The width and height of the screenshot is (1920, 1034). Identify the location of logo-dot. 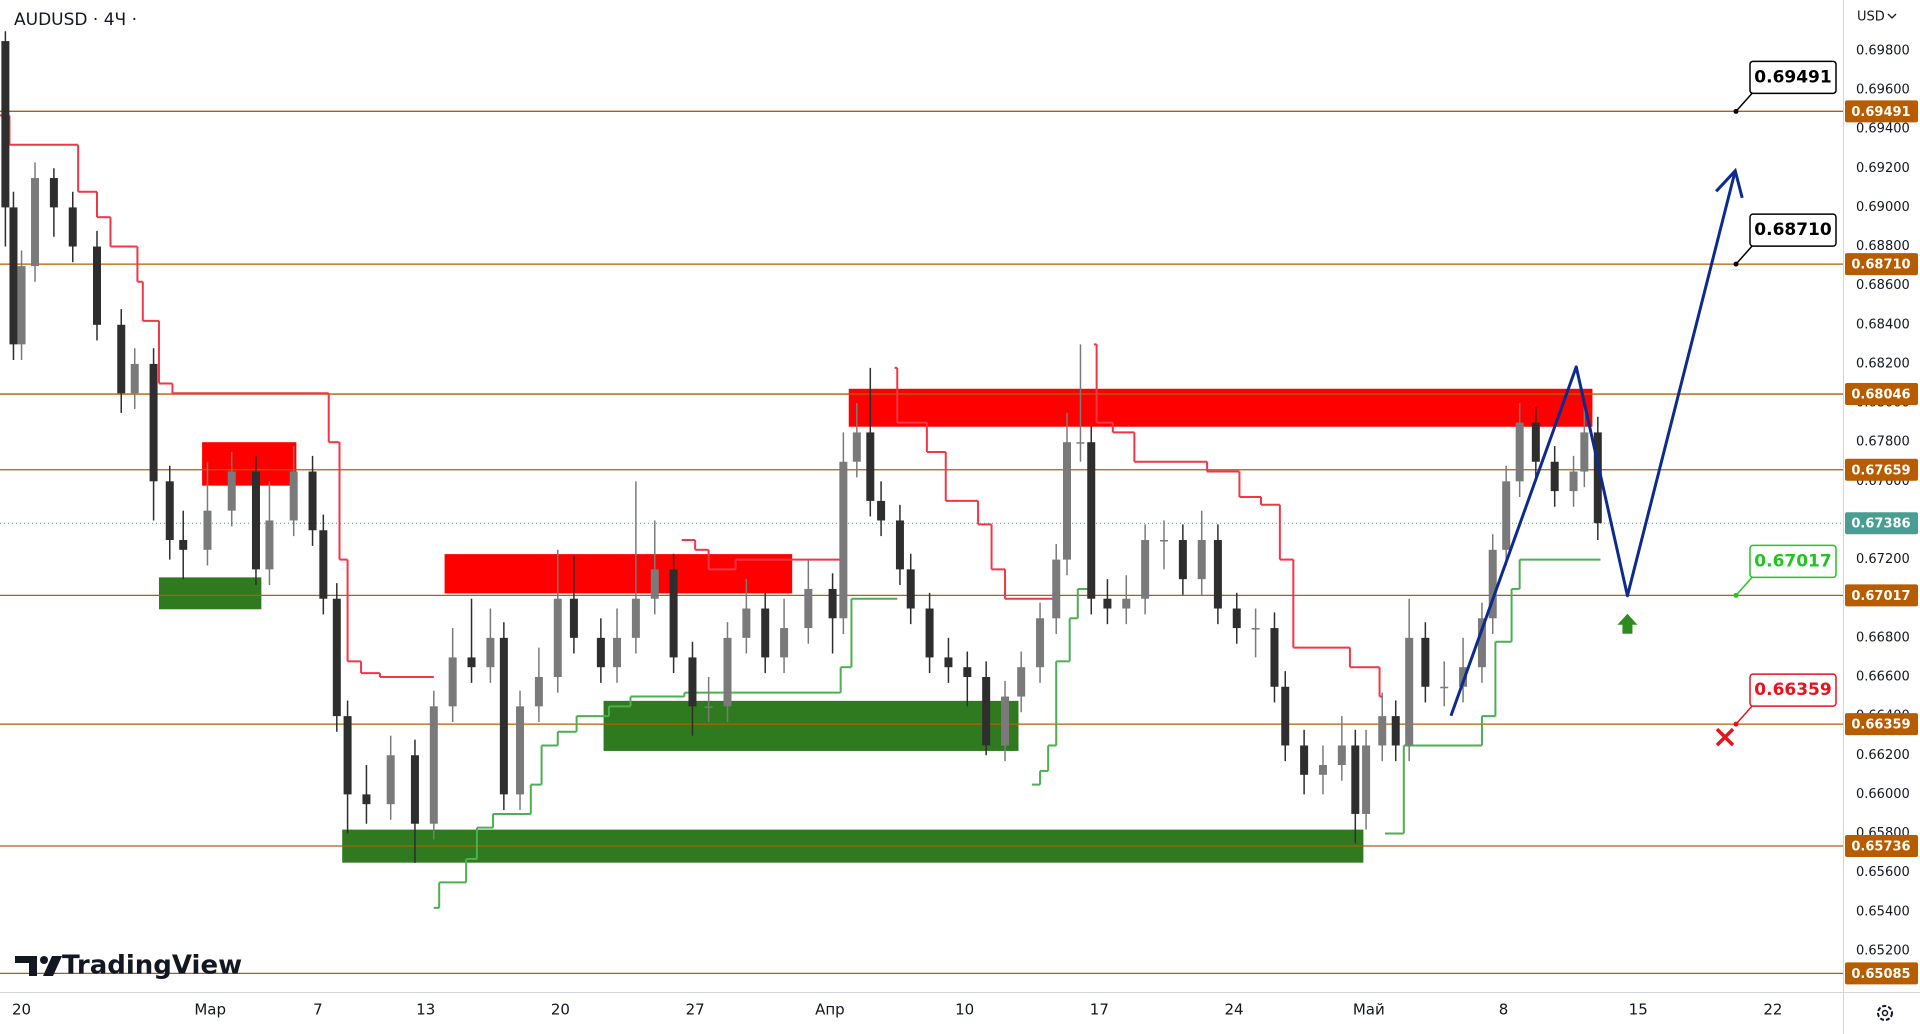
(44, 960).